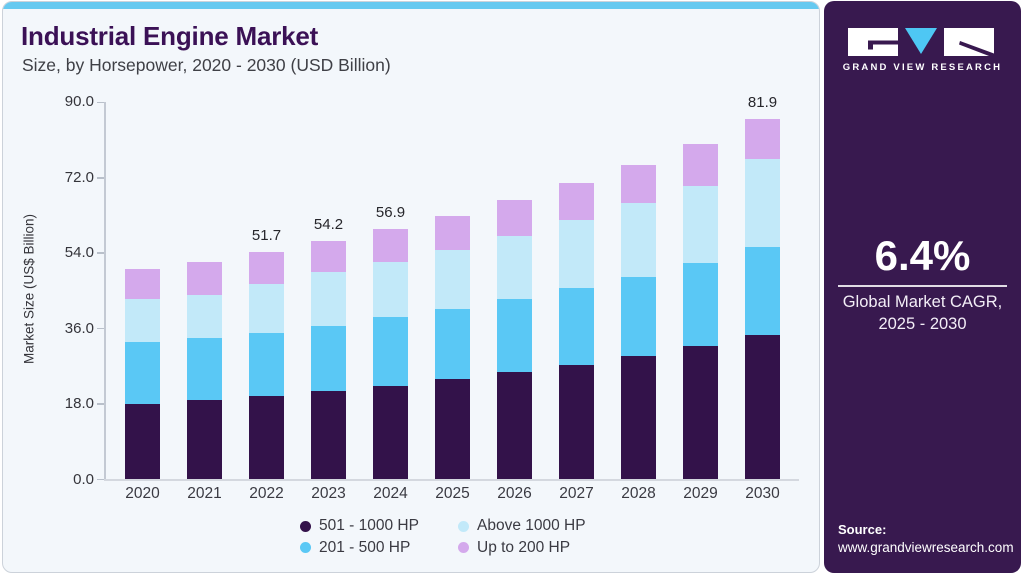 Image resolution: width=1025 pixels, height=576 pixels. I want to click on x-tick-label: 2027, so click(576, 493).